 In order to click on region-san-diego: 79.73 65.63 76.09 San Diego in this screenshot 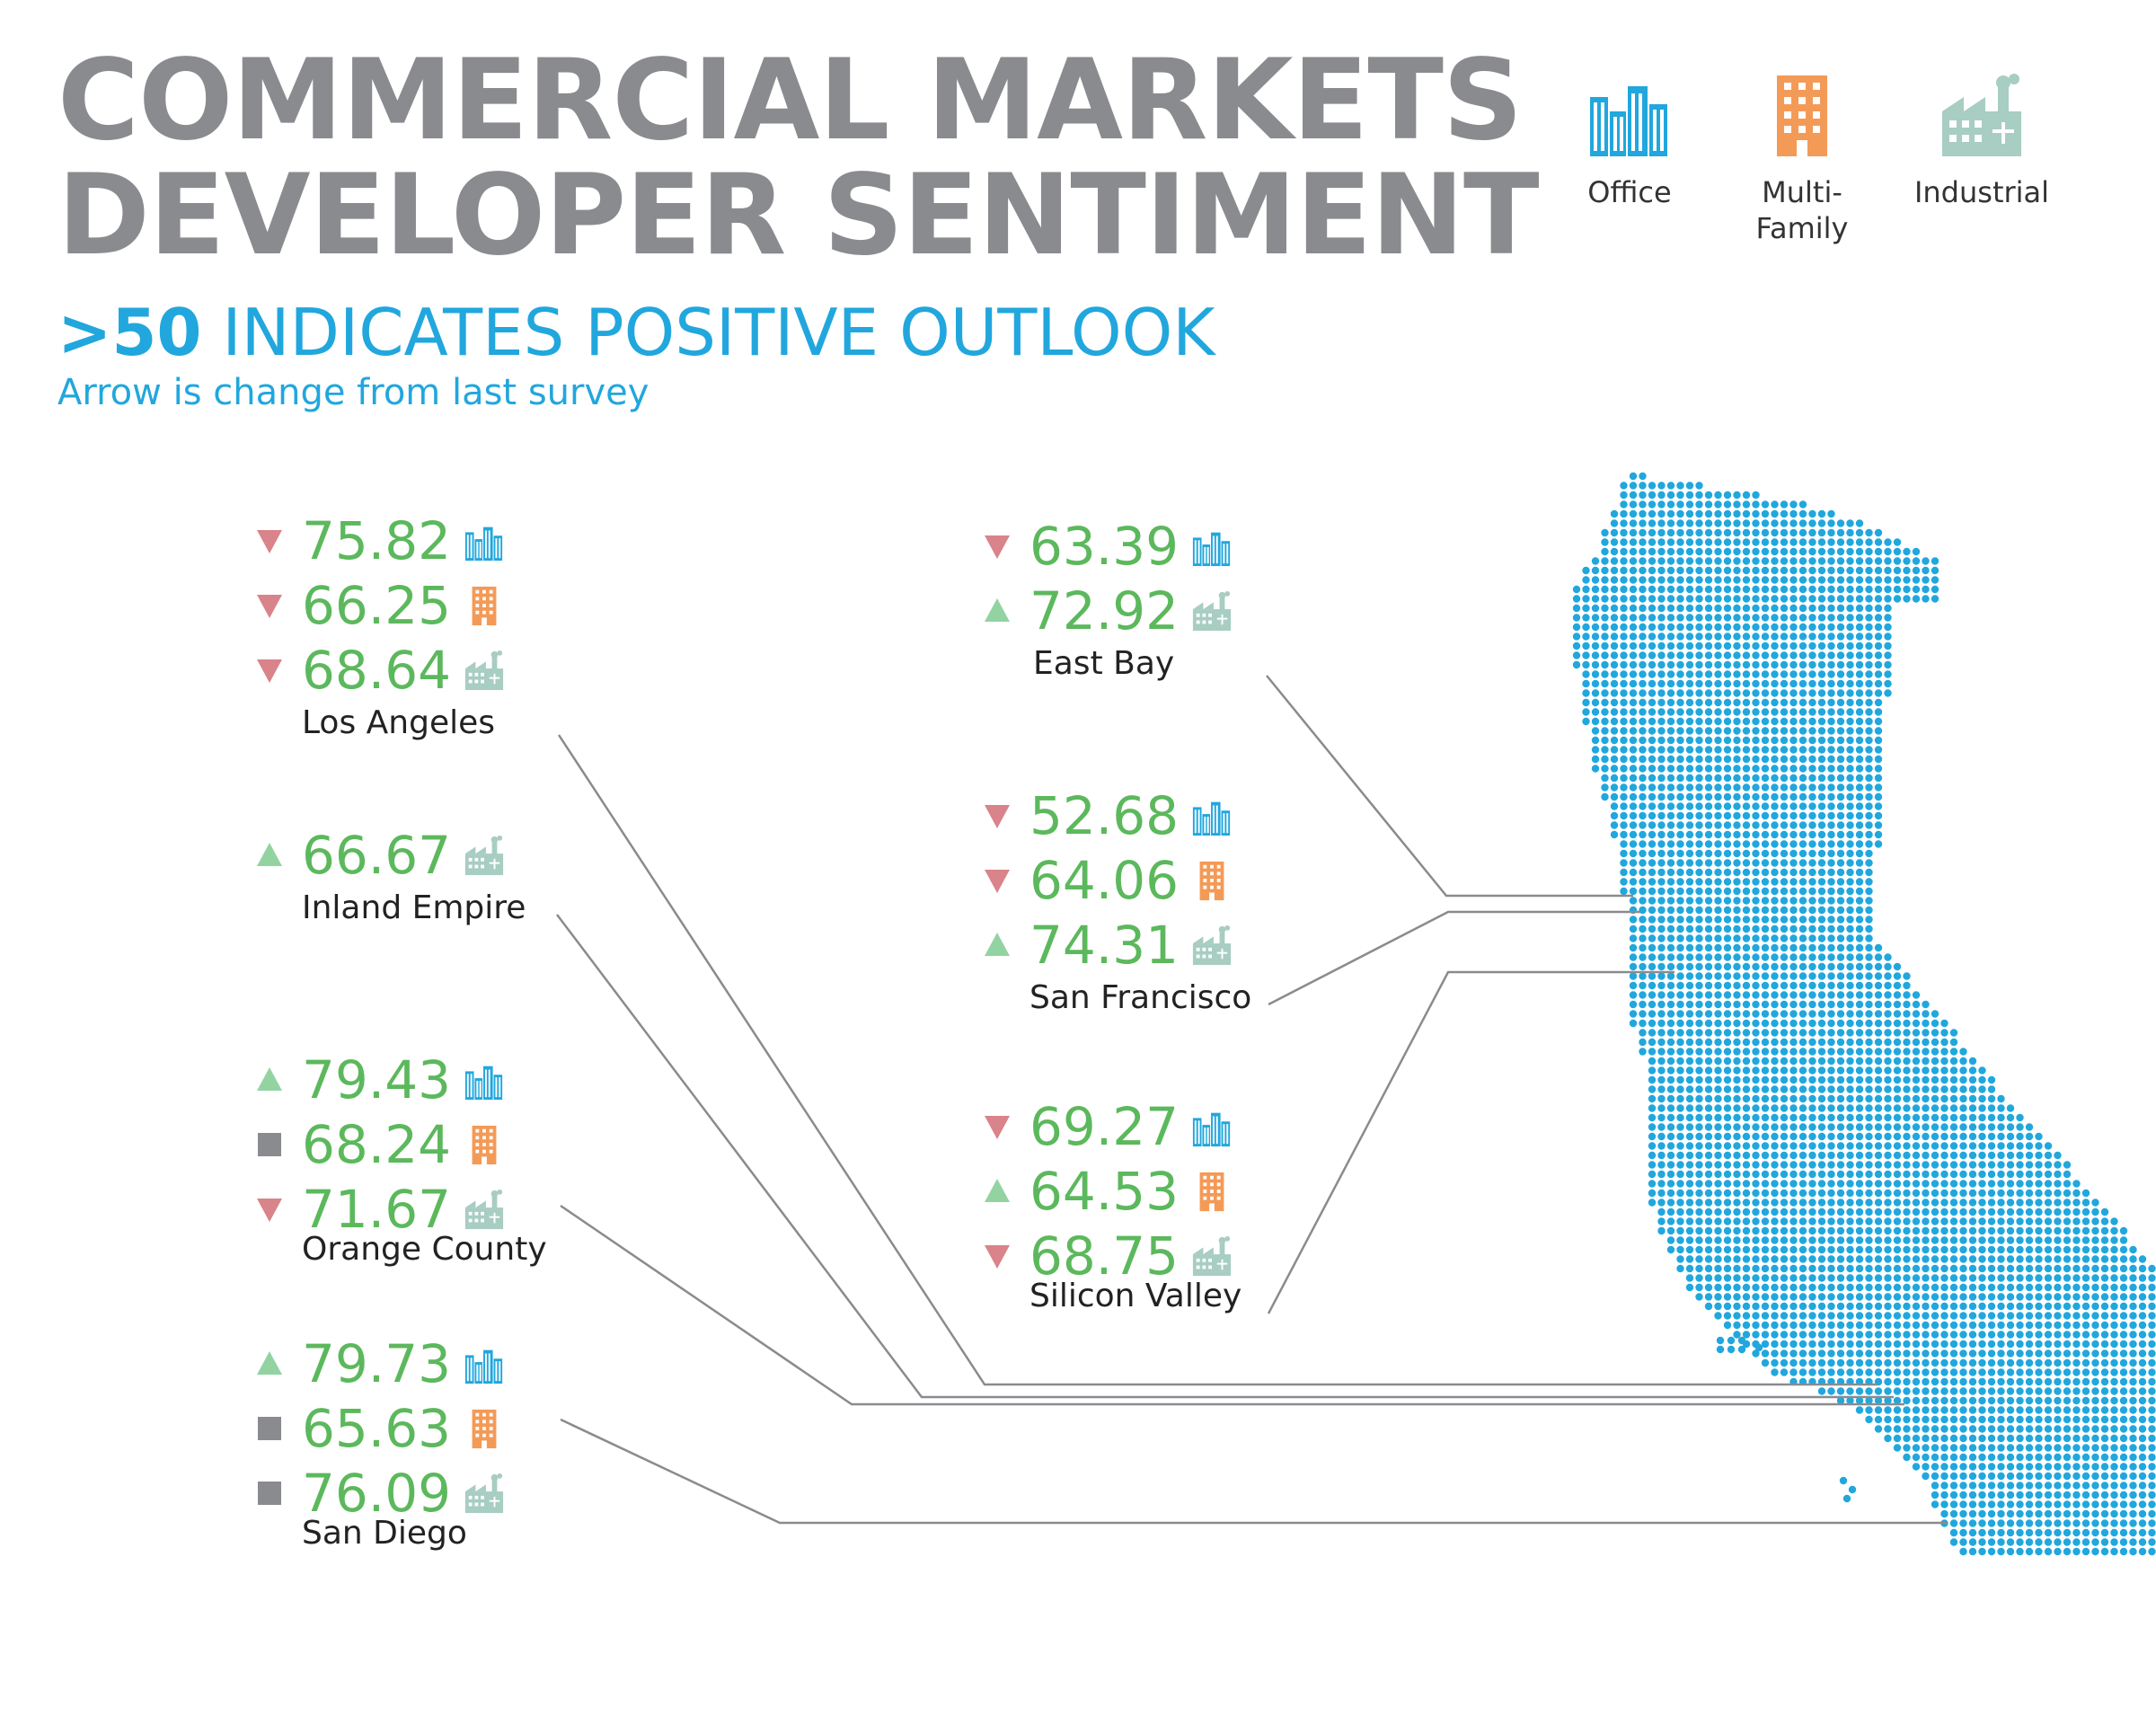, I will do `click(379, 1441)`.